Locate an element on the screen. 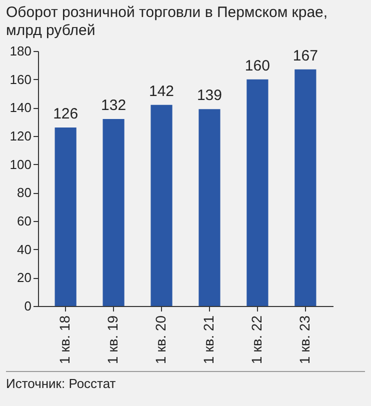 The width and height of the screenshot is (371, 406). y-tick-label: 0 is located at coordinates (28, 306).